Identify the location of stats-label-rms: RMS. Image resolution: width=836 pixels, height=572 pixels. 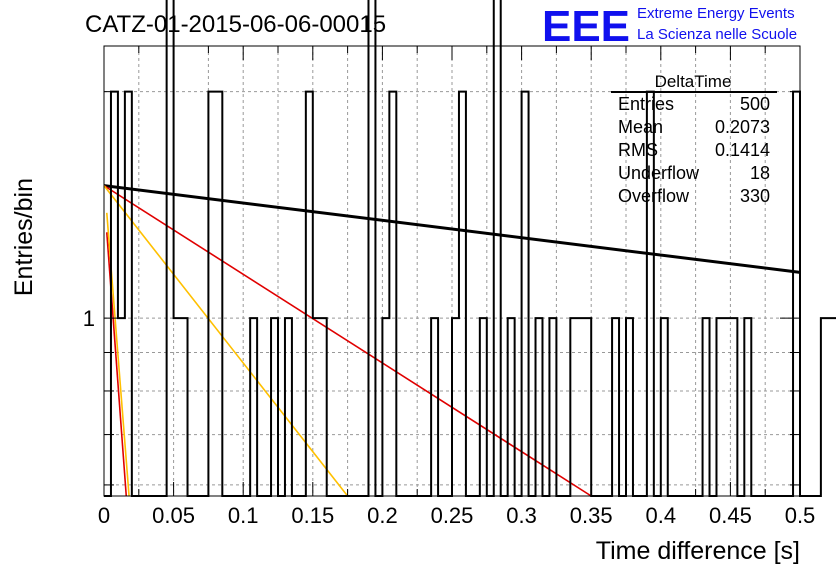
(638, 150).